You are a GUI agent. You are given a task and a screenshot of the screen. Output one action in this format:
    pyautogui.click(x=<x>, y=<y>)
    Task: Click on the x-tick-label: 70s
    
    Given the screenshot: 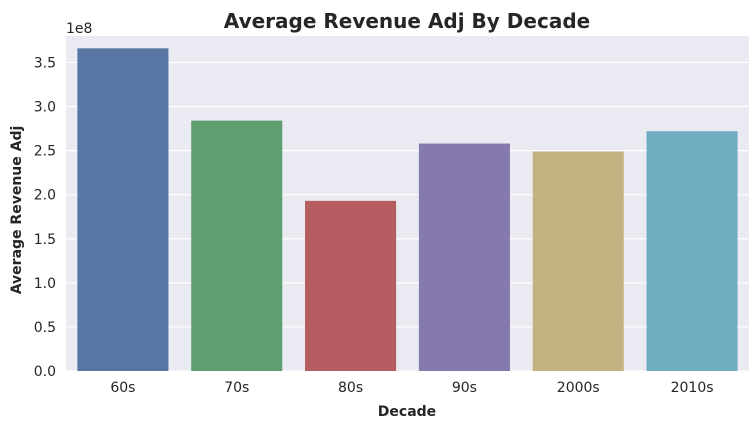 What is the action you would take?
    pyautogui.click(x=236, y=388)
    